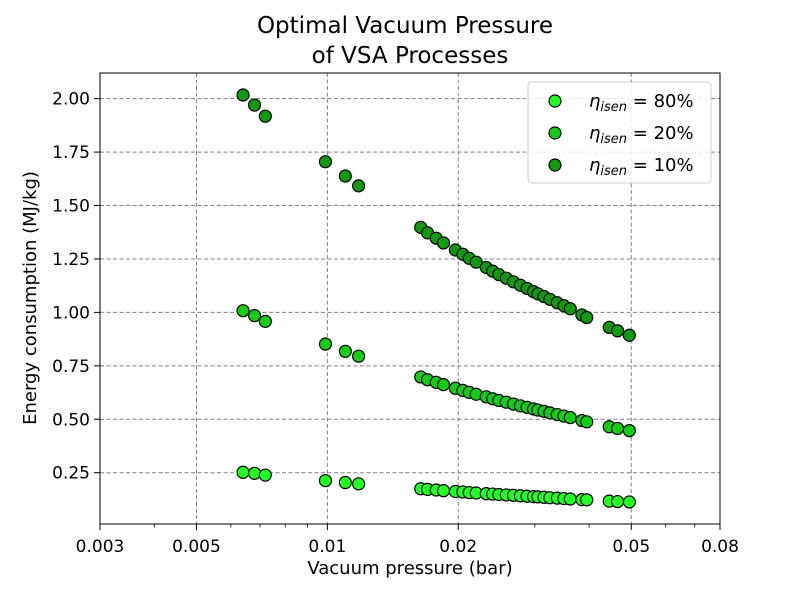  Describe the element at coordinates (641, 135) in the screenshot. I see `legend-label: ηisen = 20%` at that location.